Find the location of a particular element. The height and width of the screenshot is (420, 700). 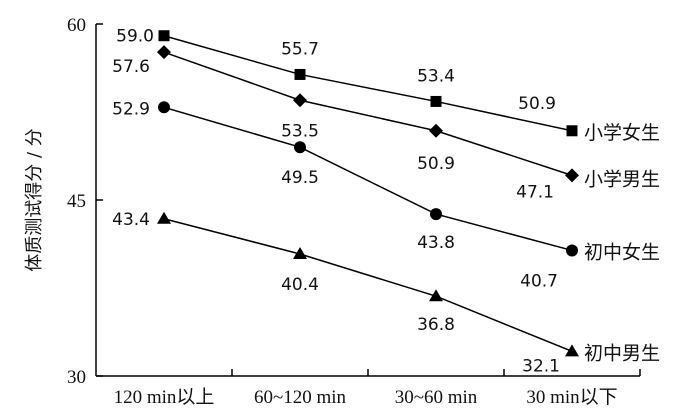

x-tick-label: 30 min以下 is located at coordinates (571, 397).